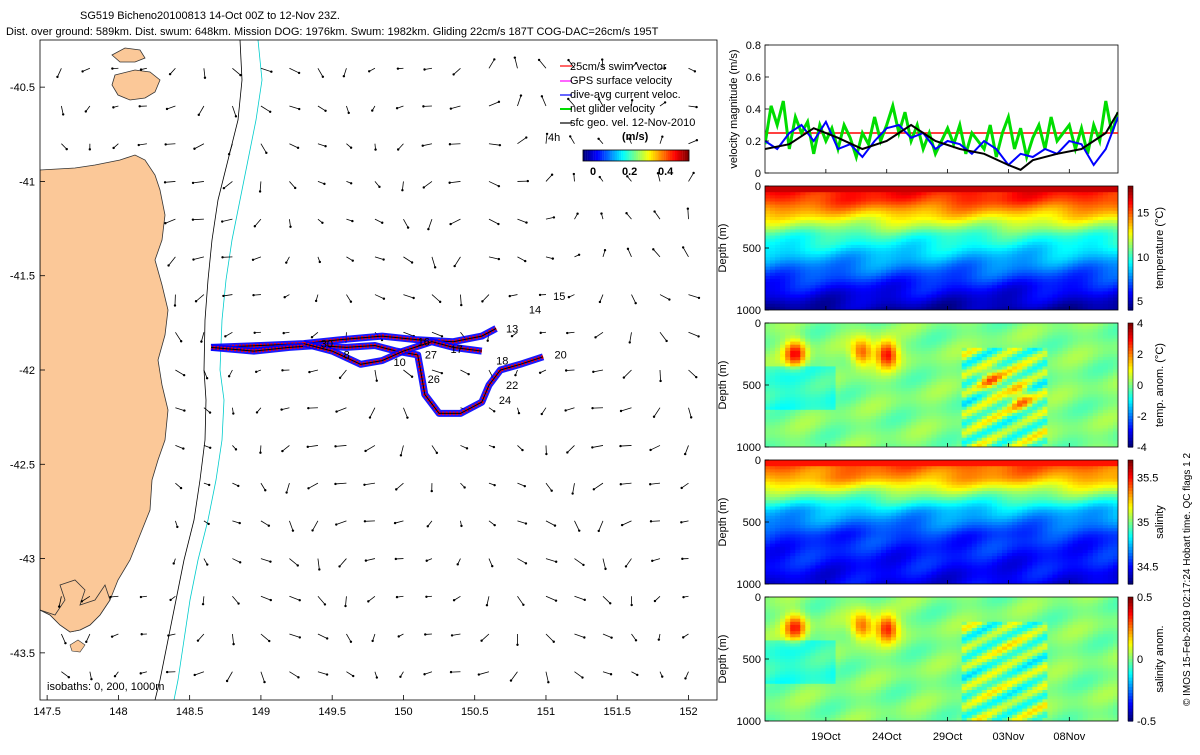  I want to click on geo-arrow, so click(455, 144).